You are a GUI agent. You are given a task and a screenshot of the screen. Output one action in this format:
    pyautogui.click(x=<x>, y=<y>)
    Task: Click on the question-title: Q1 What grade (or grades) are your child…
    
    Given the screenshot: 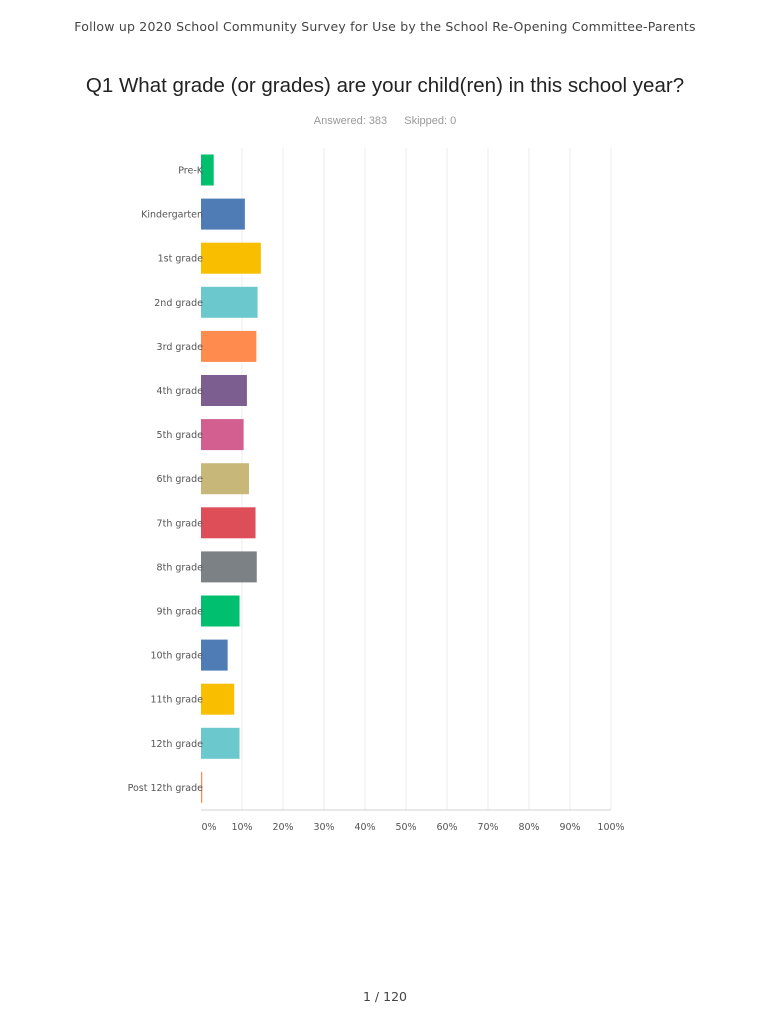 What is the action you would take?
    pyautogui.click(x=385, y=85)
    